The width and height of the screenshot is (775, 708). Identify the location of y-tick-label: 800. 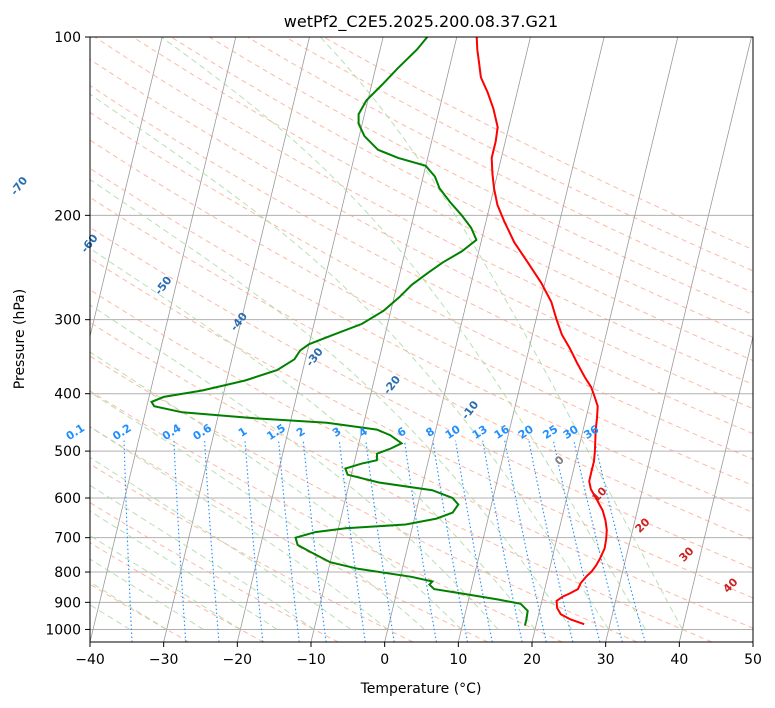
(67, 573).